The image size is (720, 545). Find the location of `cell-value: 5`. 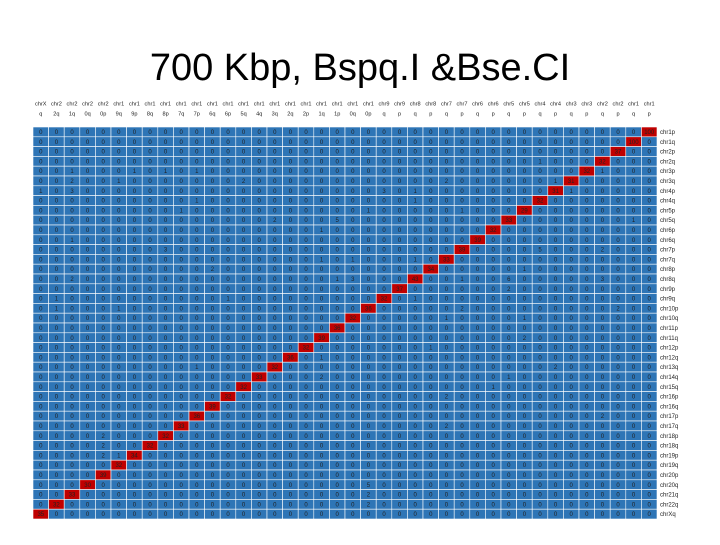

cell-value: 5 is located at coordinates (540, 251).